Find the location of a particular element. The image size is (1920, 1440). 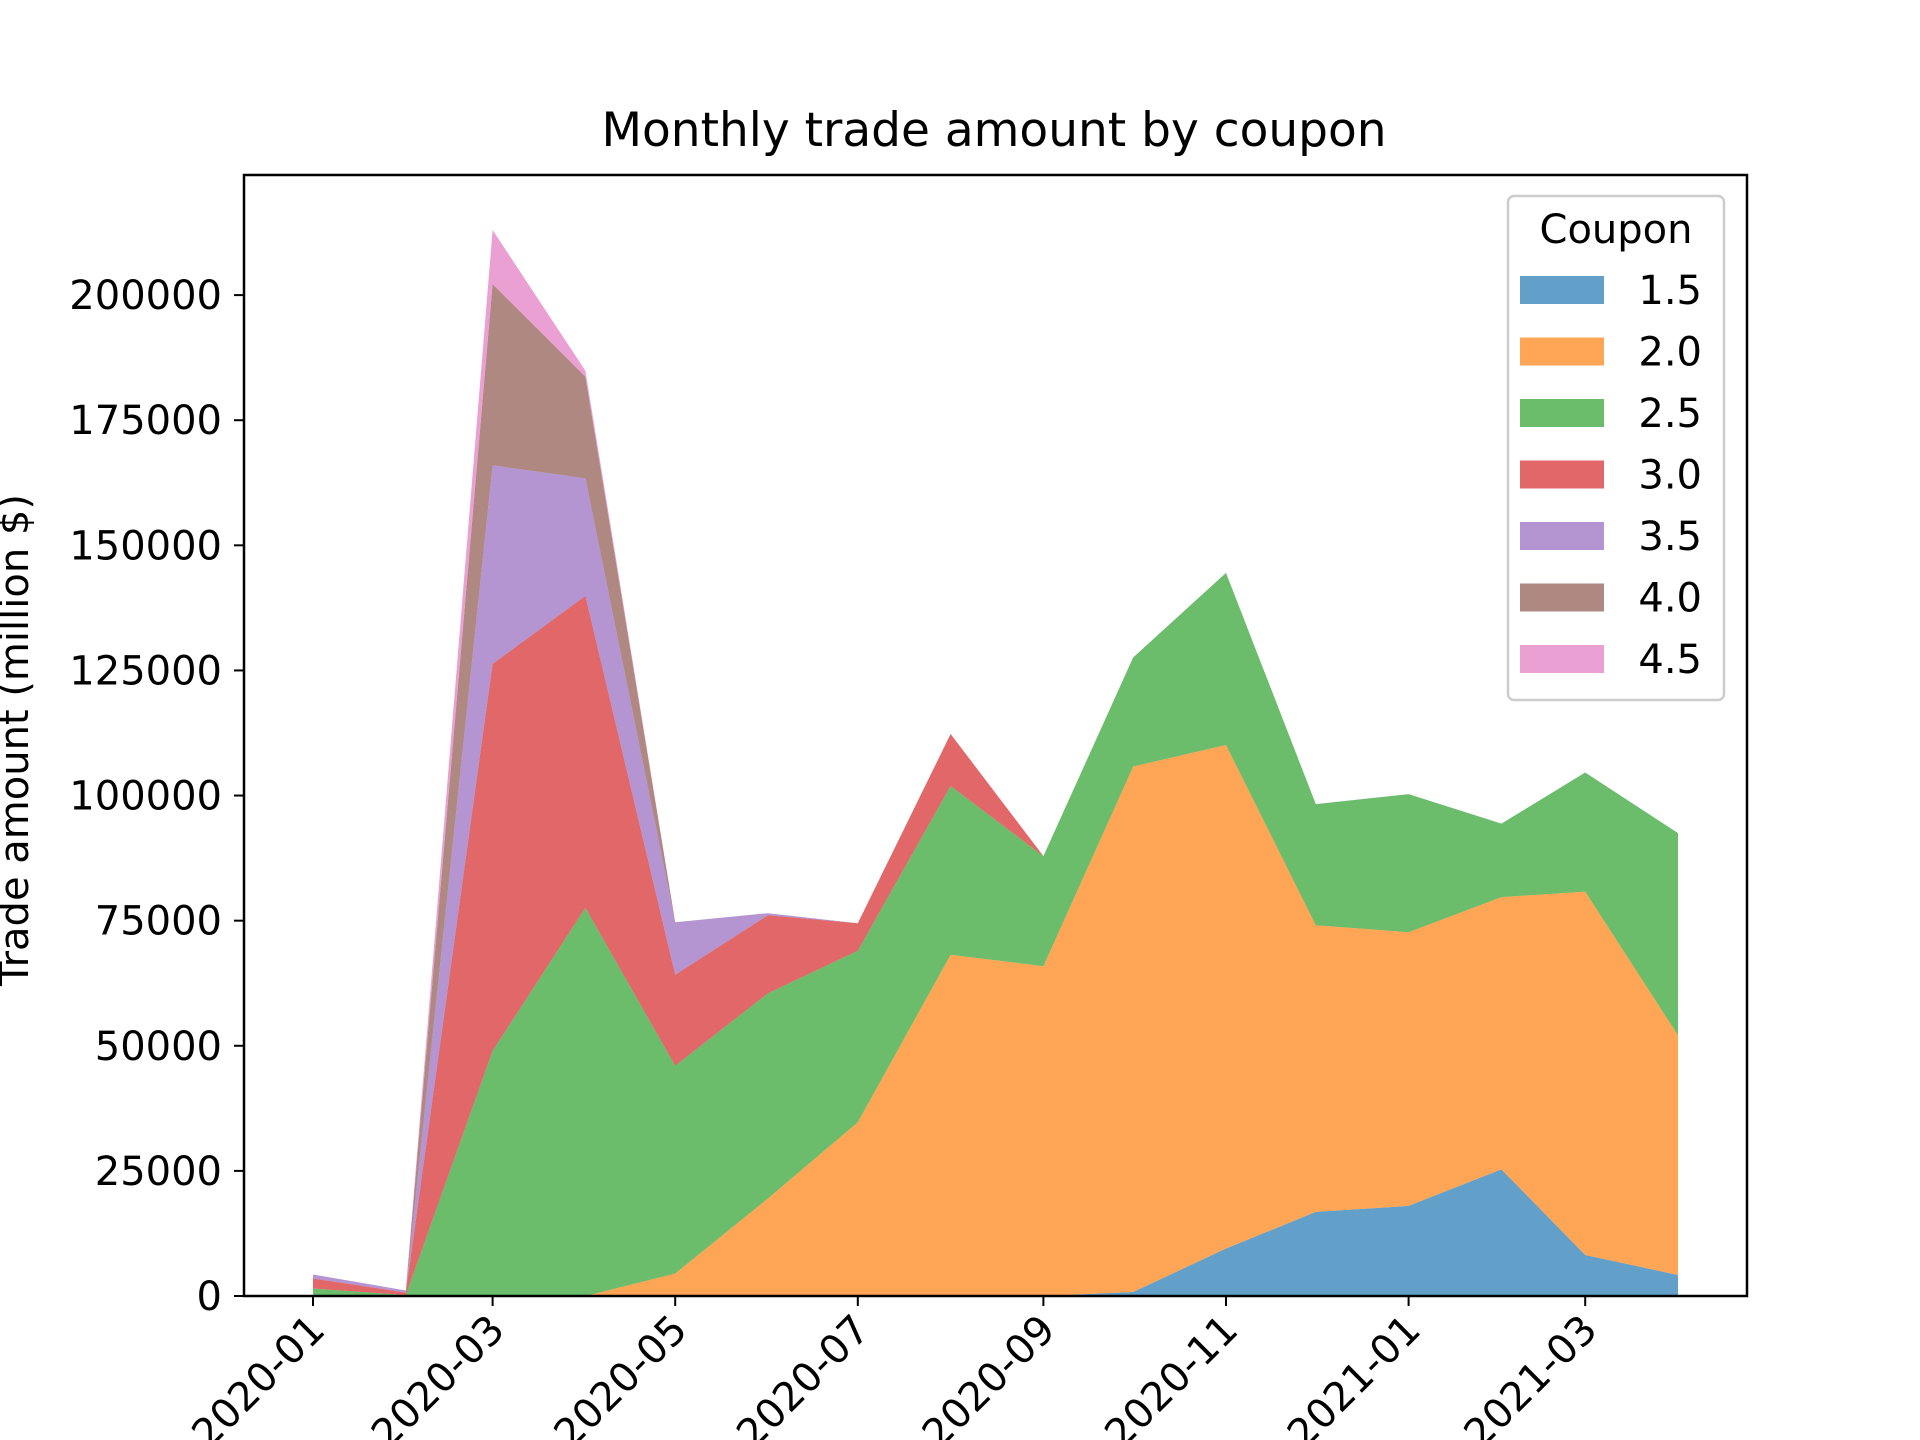

y-tick-label: 75000 is located at coordinates (158, 922).